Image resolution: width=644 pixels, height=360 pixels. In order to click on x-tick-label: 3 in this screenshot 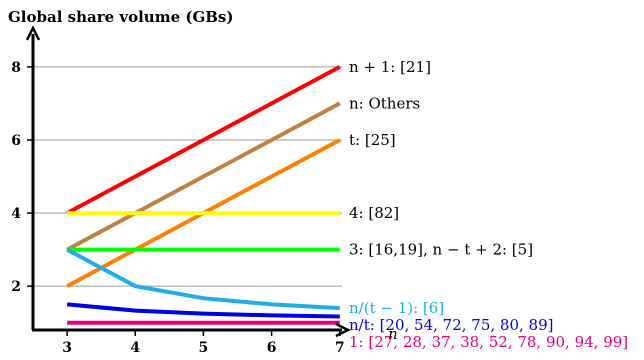, I will do `click(67, 348)`.